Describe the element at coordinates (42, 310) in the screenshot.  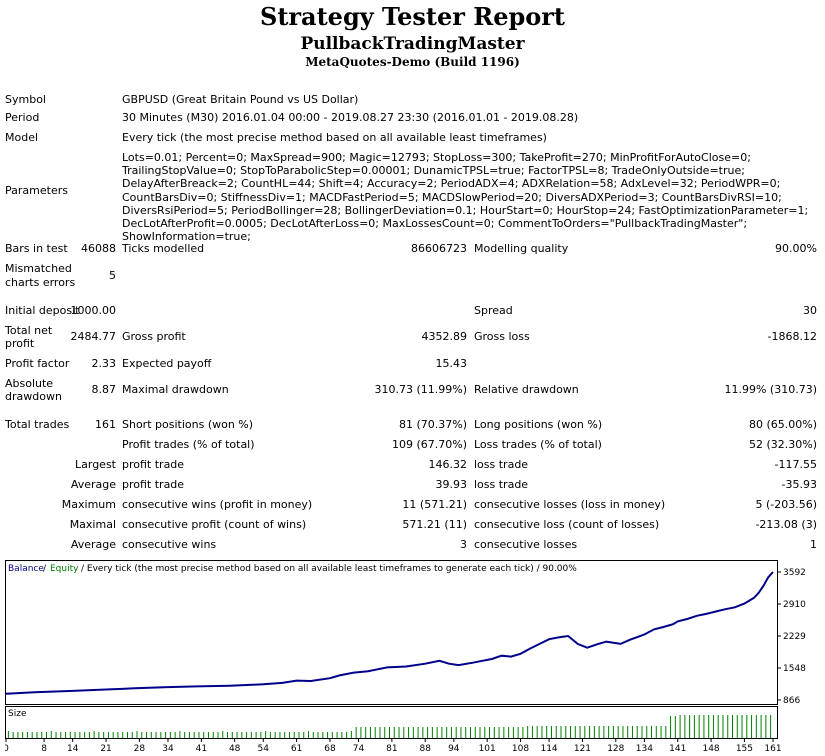
I see `deposit-label: Initial deposit` at that location.